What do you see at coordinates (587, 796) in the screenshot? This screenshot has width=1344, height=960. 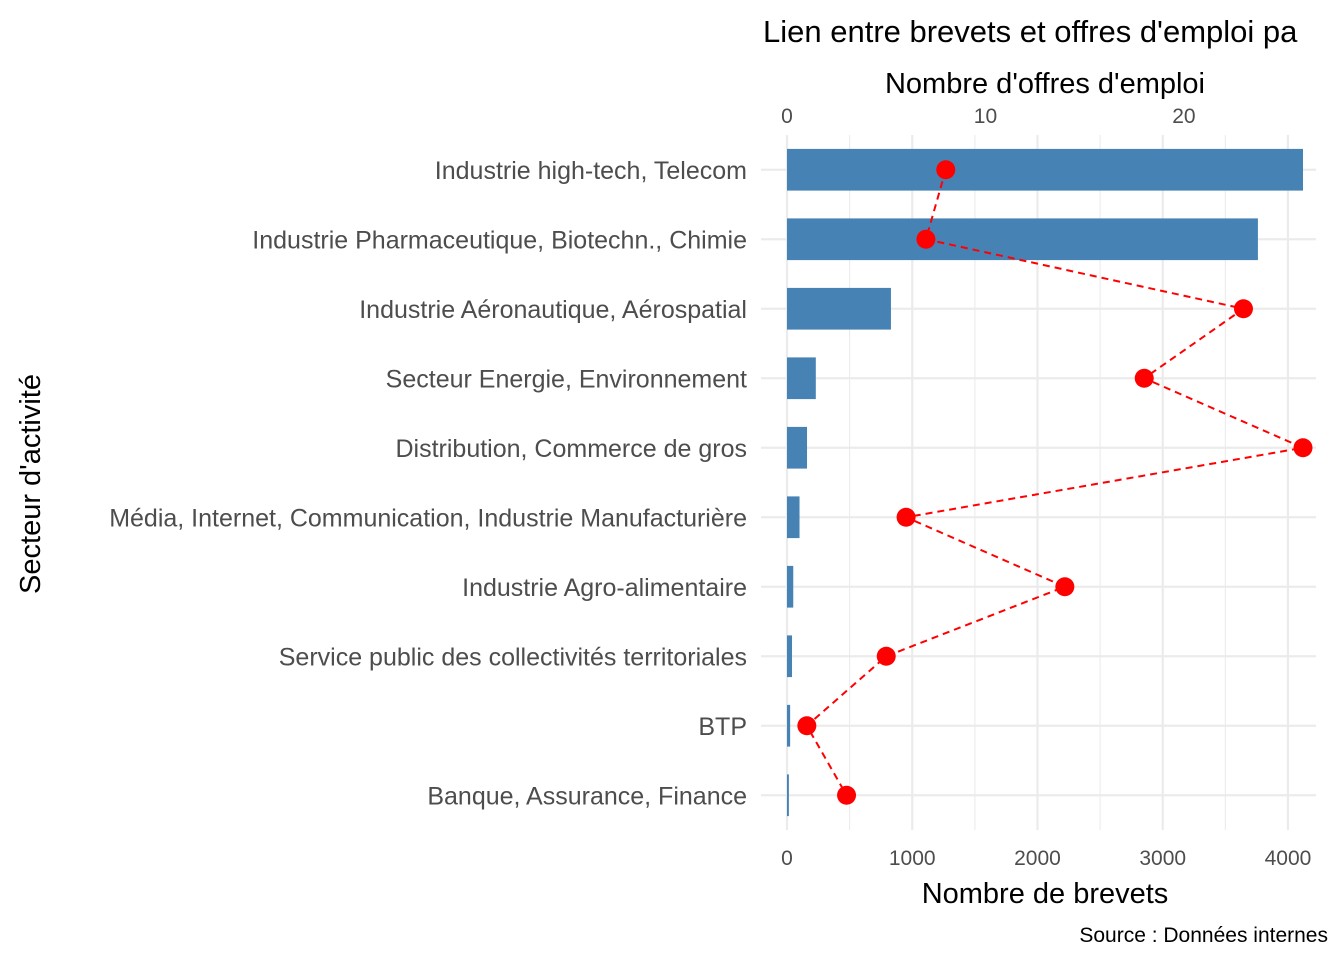 I see `category-label: Banque, Assurance, Finance` at bounding box center [587, 796].